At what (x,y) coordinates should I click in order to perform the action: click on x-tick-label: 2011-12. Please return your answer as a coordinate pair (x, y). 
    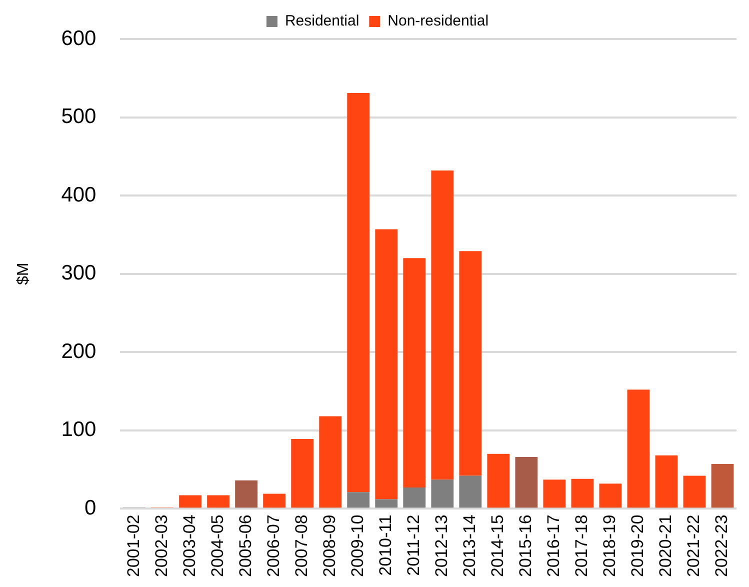
    Looking at the image, I should click on (414, 545).